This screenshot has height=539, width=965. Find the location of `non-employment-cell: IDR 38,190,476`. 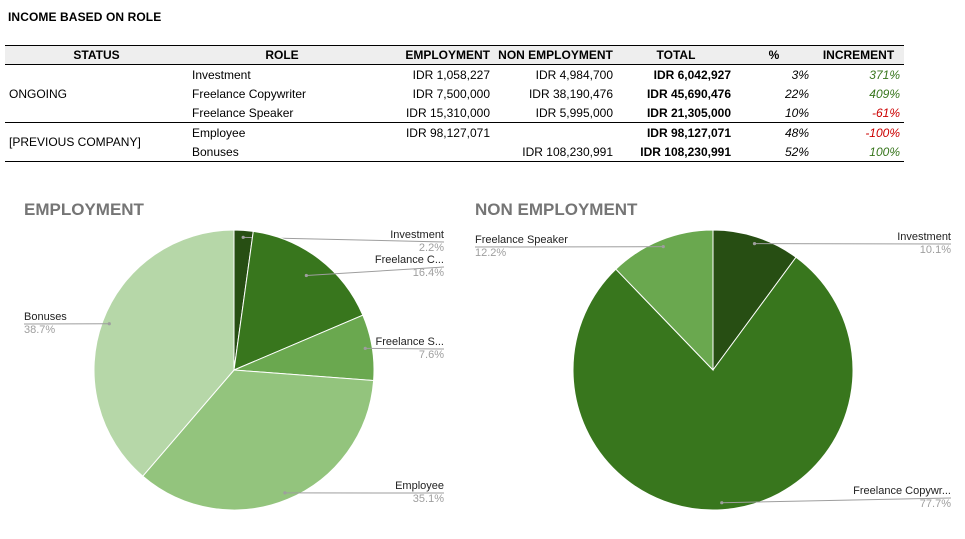

non-employment-cell: IDR 38,190,476 is located at coordinates (570, 93).